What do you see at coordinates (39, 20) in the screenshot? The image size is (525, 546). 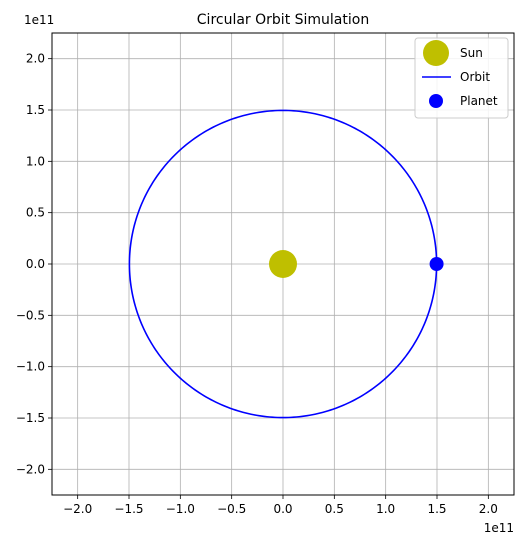 I see `y-axis-offset-label: 1e11` at bounding box center [39, 20].